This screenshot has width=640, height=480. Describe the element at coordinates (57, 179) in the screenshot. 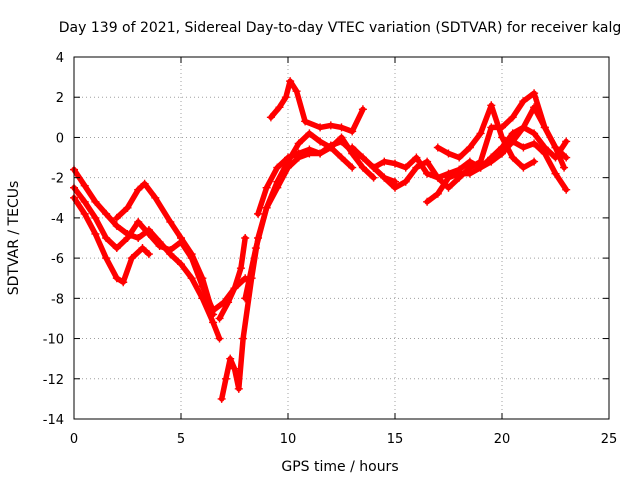

I see `y-tick-label: -2` at that location.